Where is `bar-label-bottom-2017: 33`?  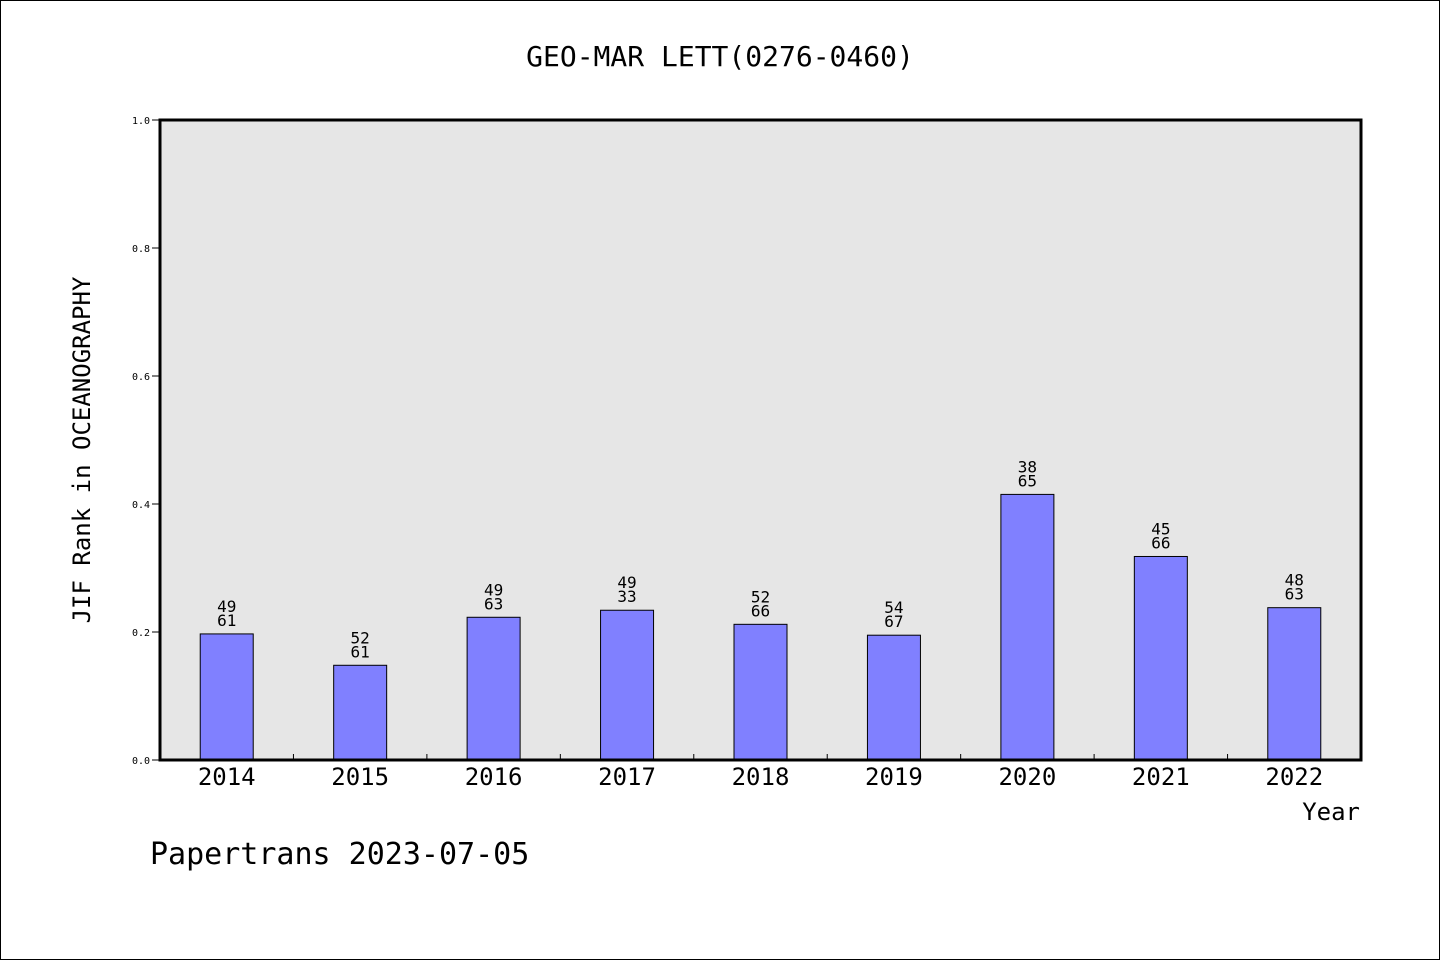
bar-label-bottom-2017: 33 is located at coordinates (626, 596).